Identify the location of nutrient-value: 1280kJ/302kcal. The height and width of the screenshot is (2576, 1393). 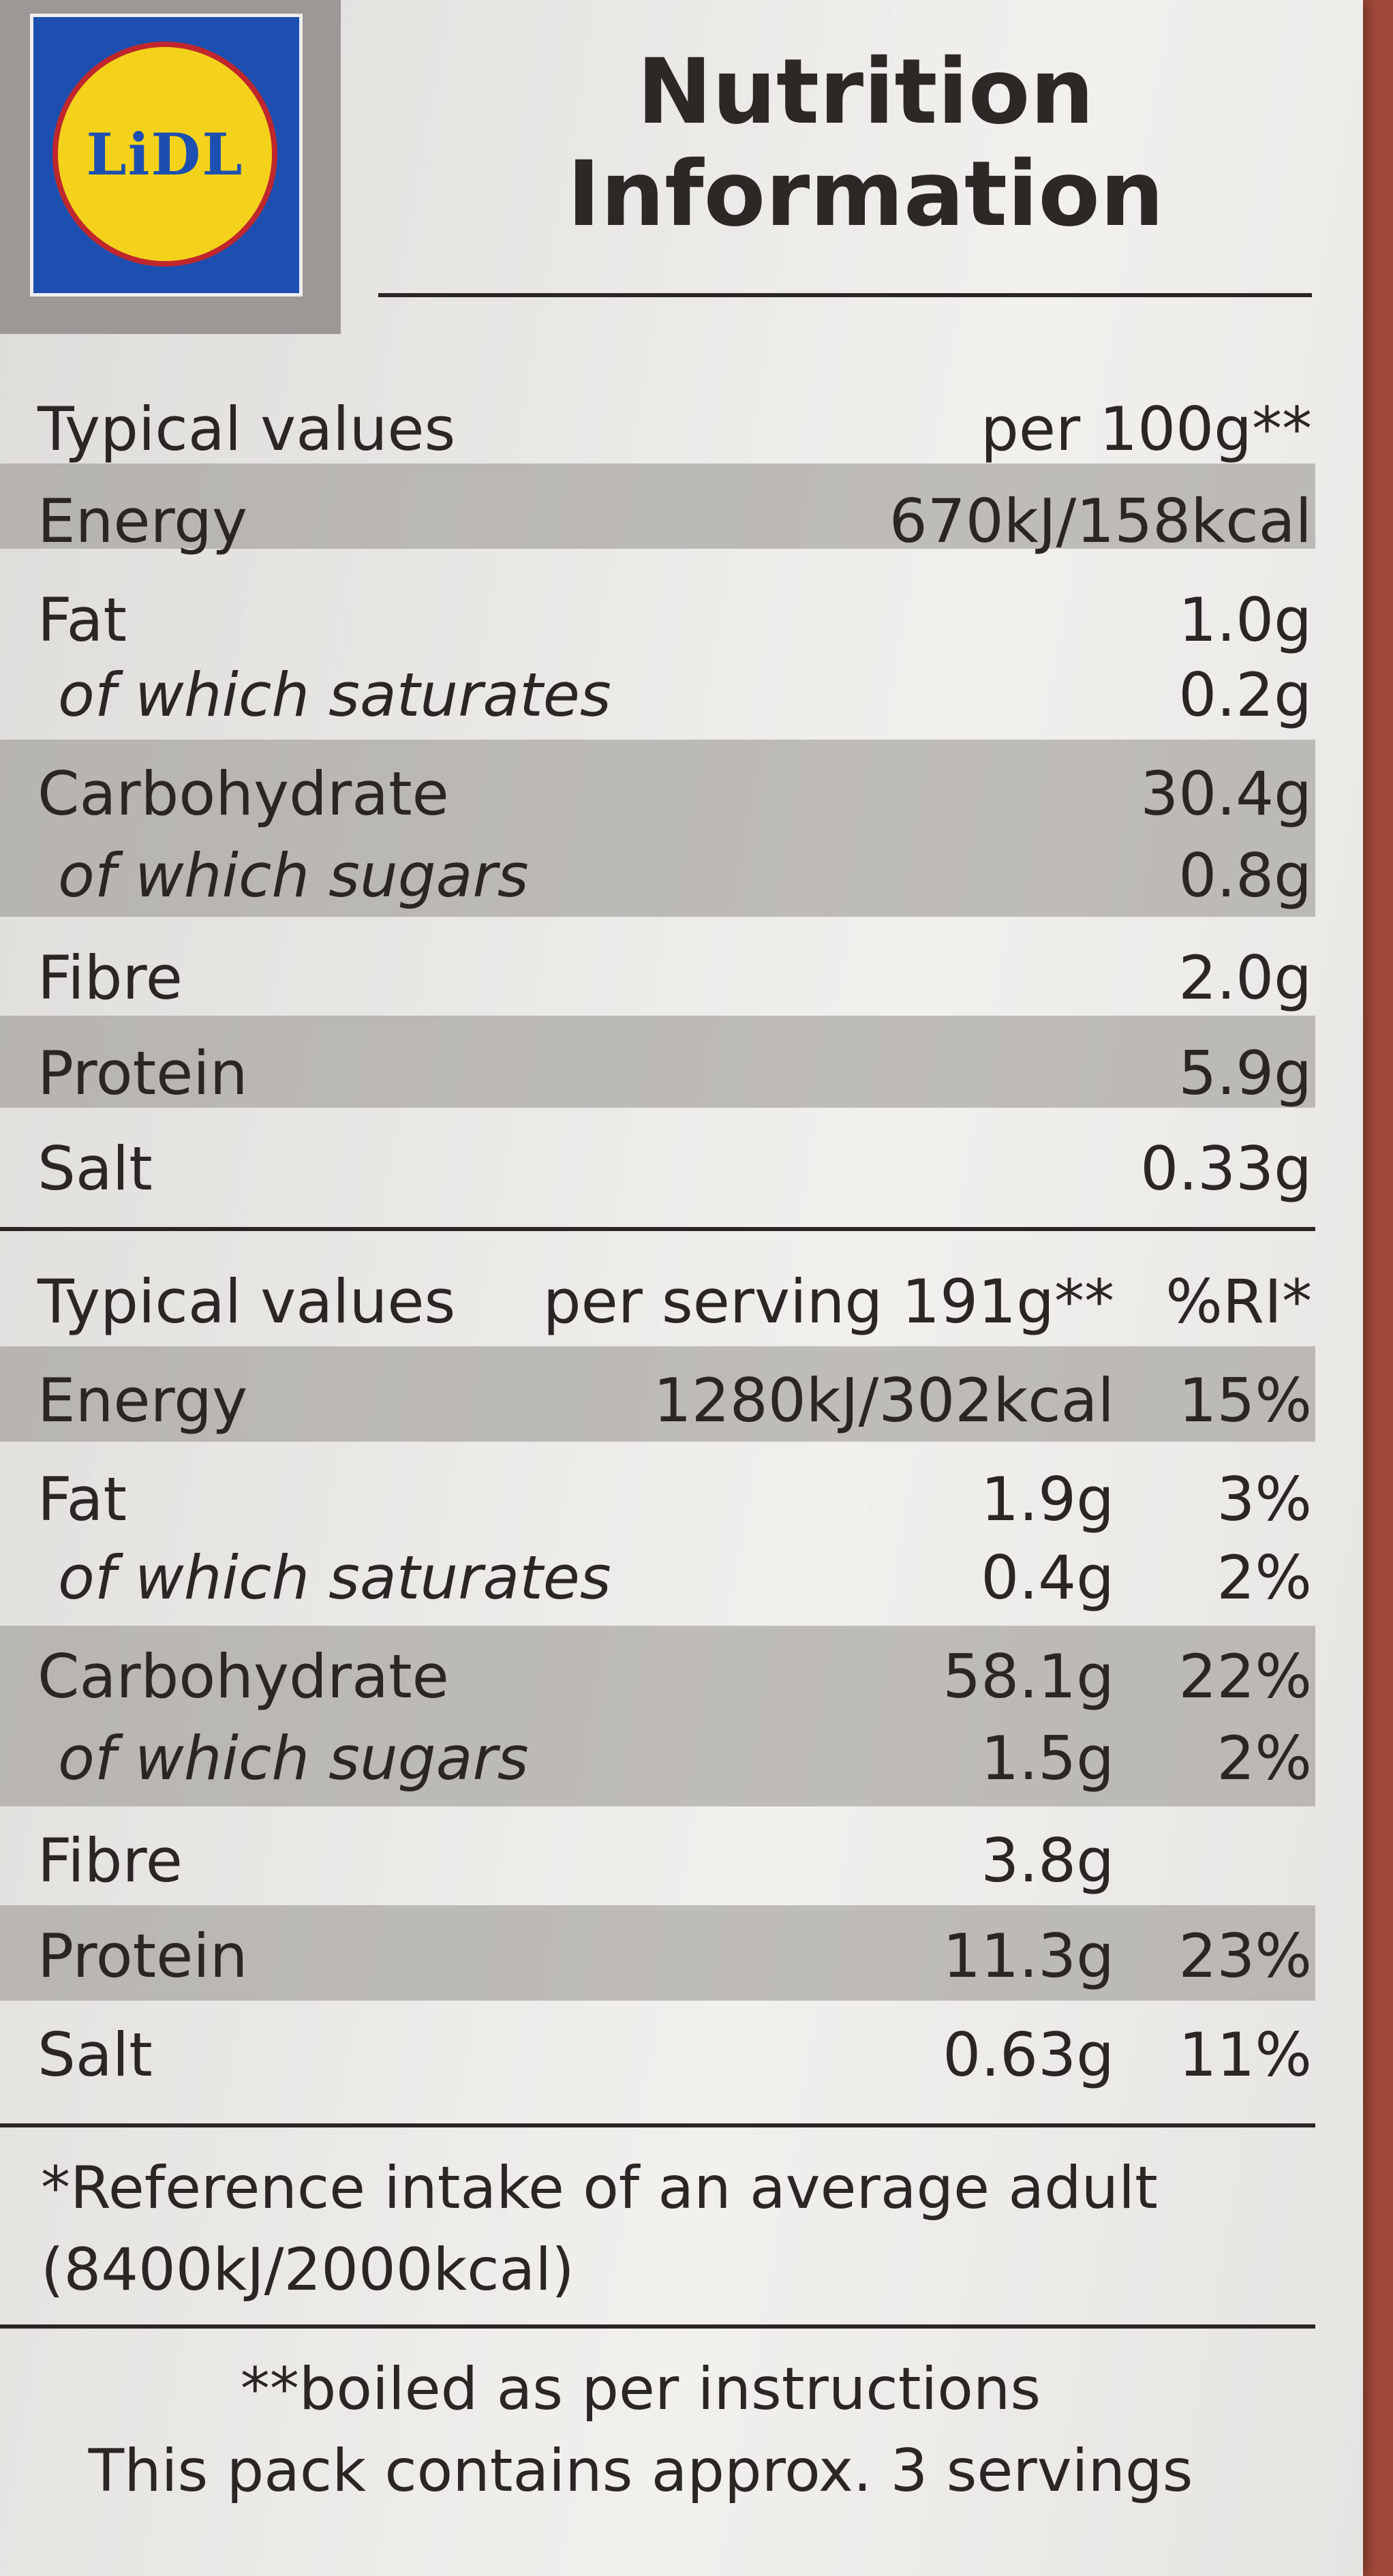
(883, 1401).